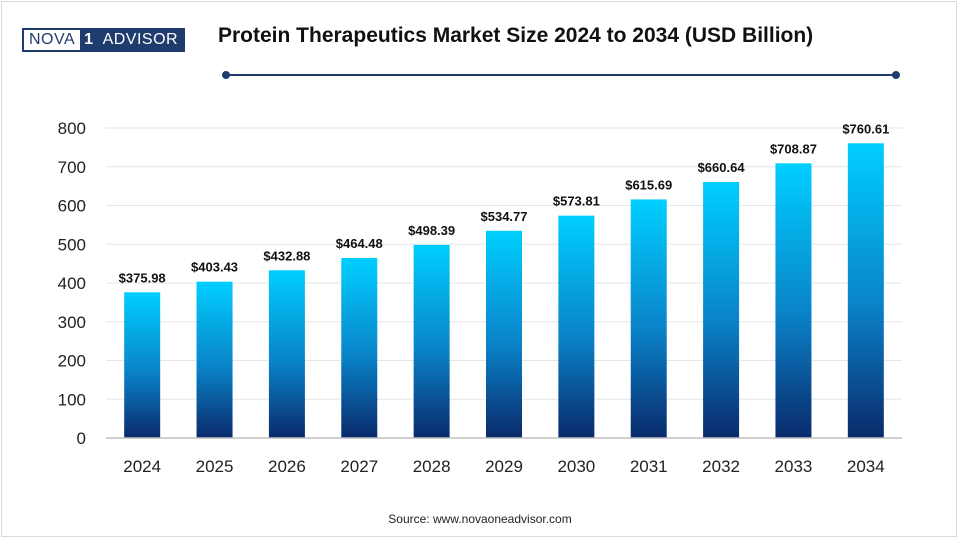 This screenshot has height=540, width=960. I want to click on bar-2031, so click(648, 318).